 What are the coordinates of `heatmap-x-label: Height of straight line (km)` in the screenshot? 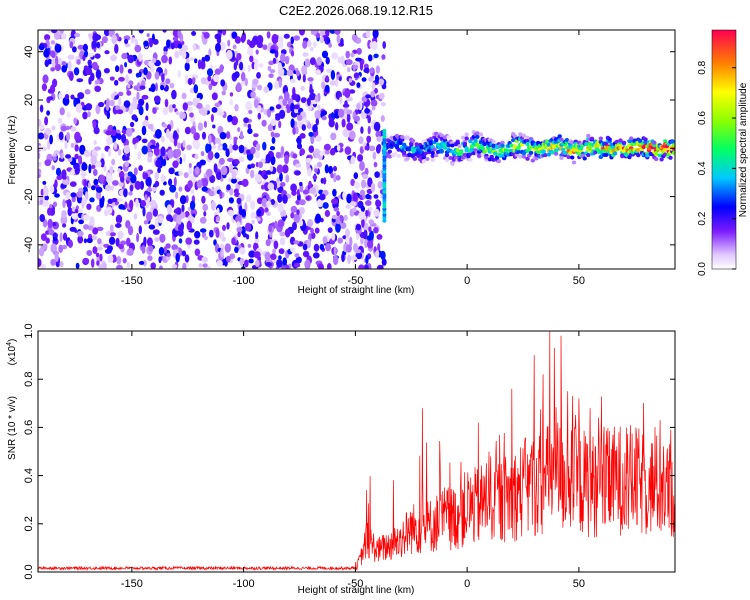 It's located at (356, 290).